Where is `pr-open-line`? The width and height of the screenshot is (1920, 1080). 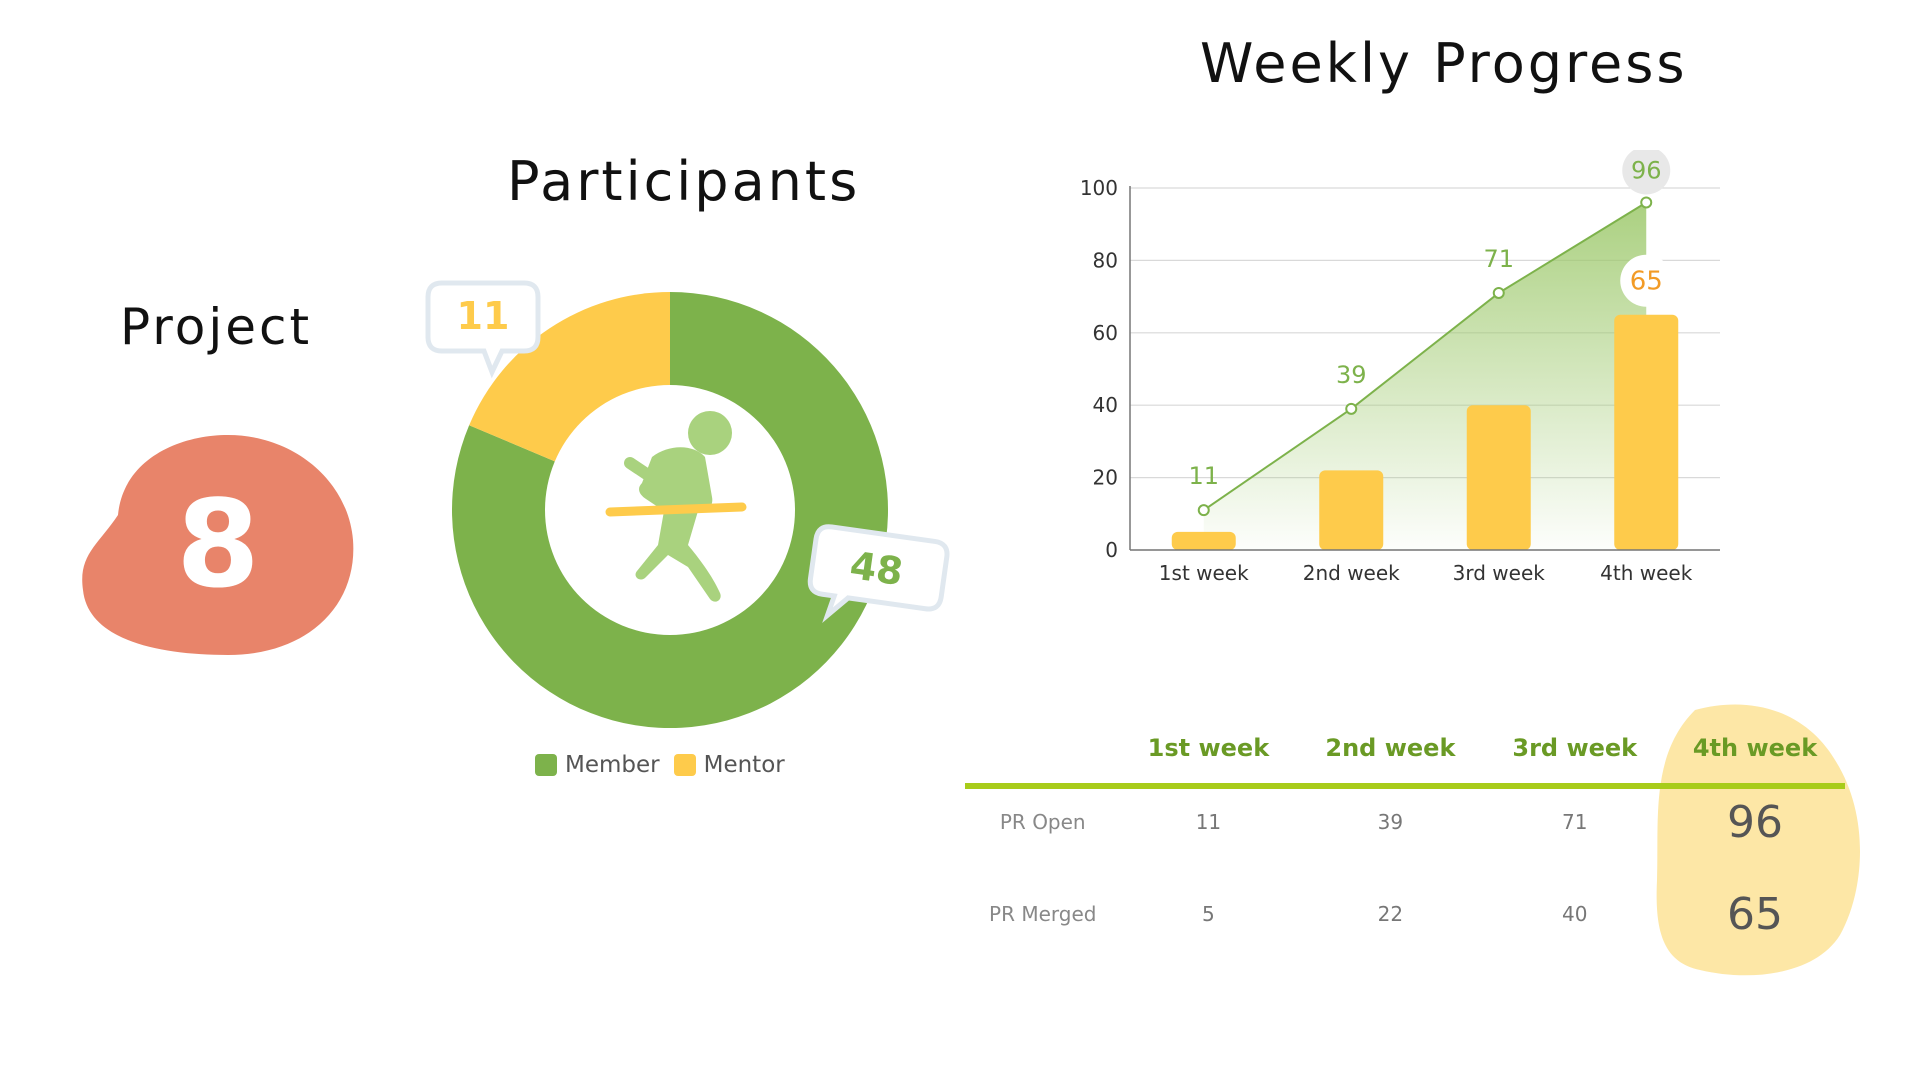
pr-open-line is located at coordinates (1425, 356).